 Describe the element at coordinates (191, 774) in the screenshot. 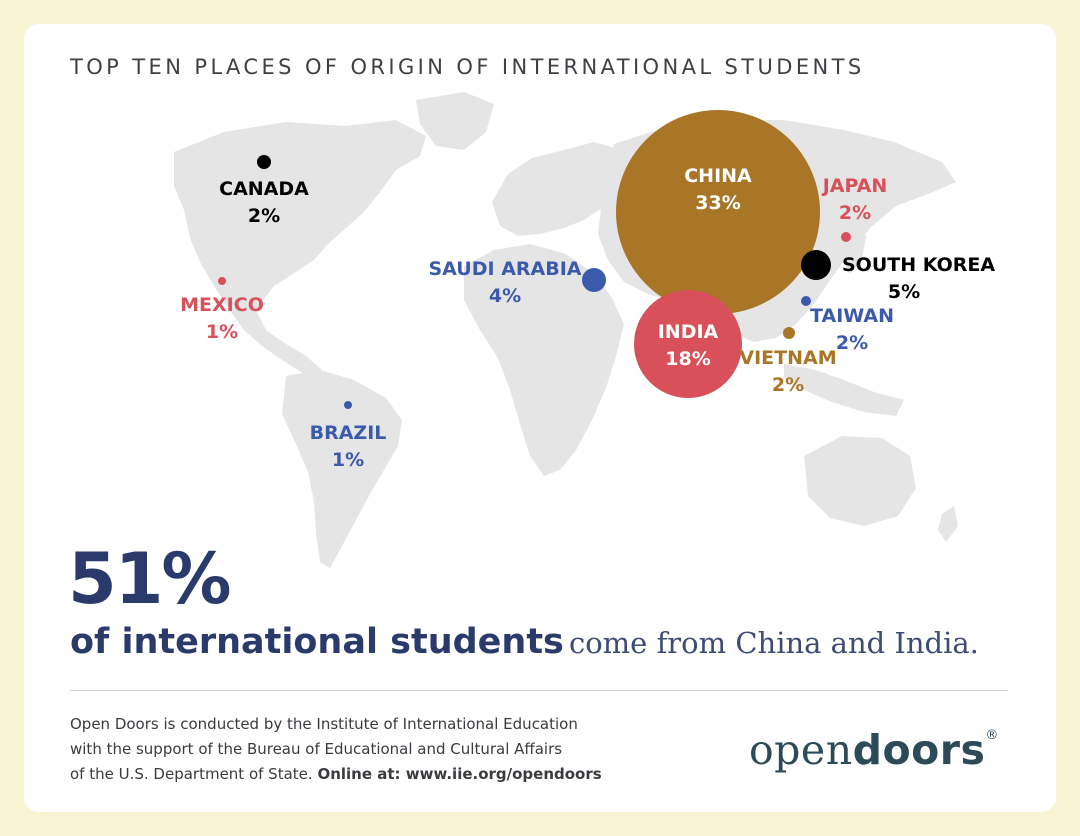

I see `footer-line-3-prefix: of the U.S. Department of State.` at that location.